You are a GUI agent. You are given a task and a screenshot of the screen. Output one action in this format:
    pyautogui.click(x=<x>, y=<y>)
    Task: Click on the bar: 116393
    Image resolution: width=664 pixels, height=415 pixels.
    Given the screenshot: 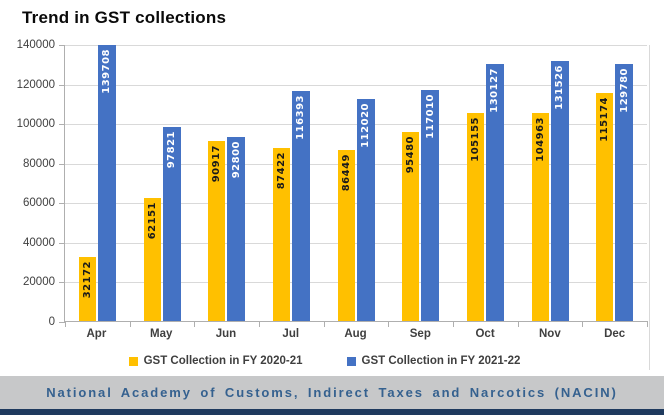 What is the action you would take?
    pyautogui.click(x=300, y=205)
    